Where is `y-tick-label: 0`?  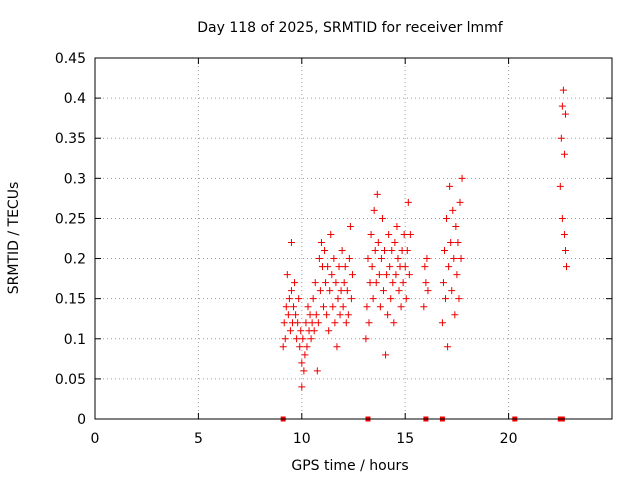
y-tick-label: 0 is located at coordinates (81, 420).